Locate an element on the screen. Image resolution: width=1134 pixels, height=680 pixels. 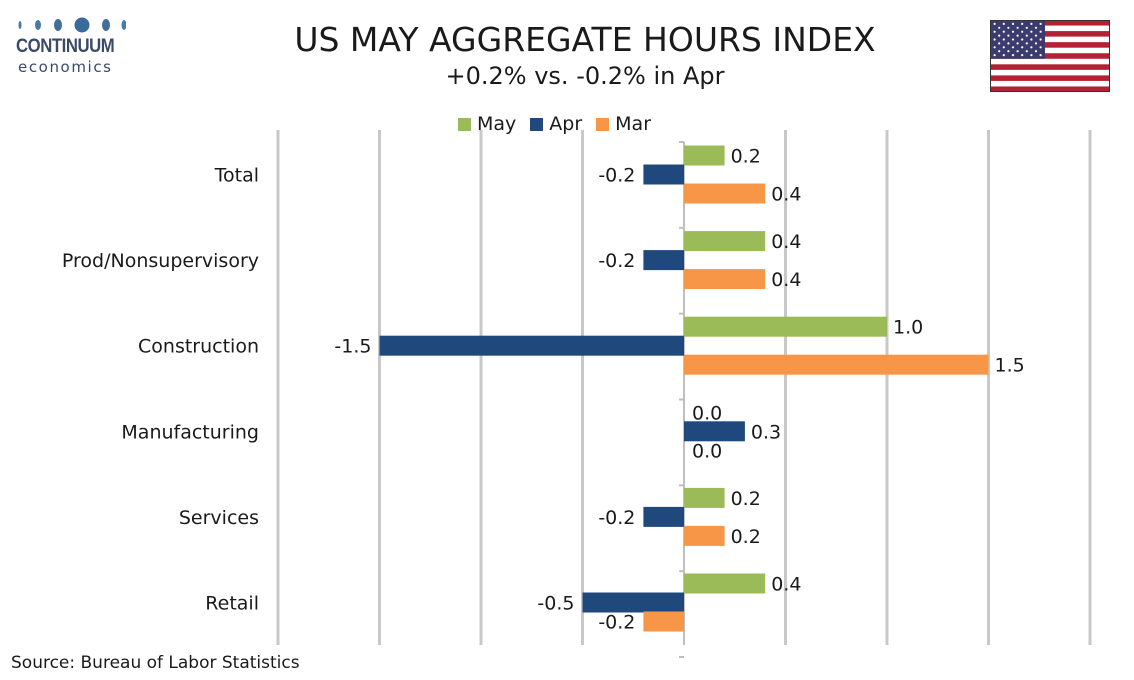
legend-item-apr: Apr is located at coordinates (556, 124).